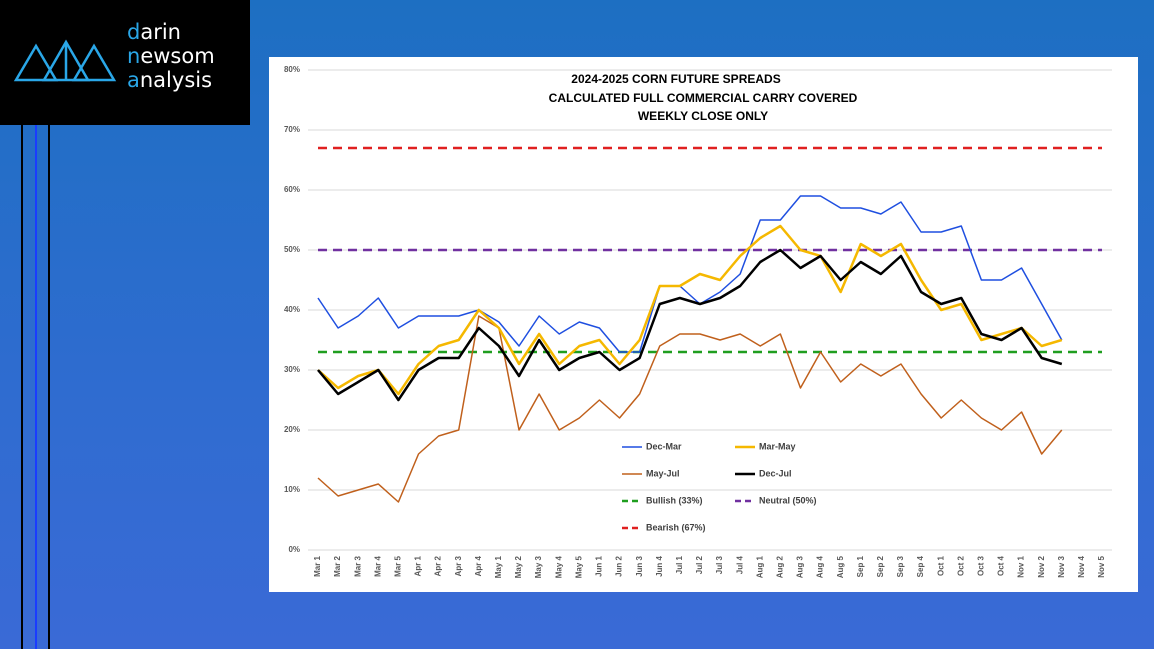 The width and height of the screenshot is (1154, 649). Describe the element at coordinates (759, 566) in the screenshot. I see `x-tick-label: Aug 1` at that location.